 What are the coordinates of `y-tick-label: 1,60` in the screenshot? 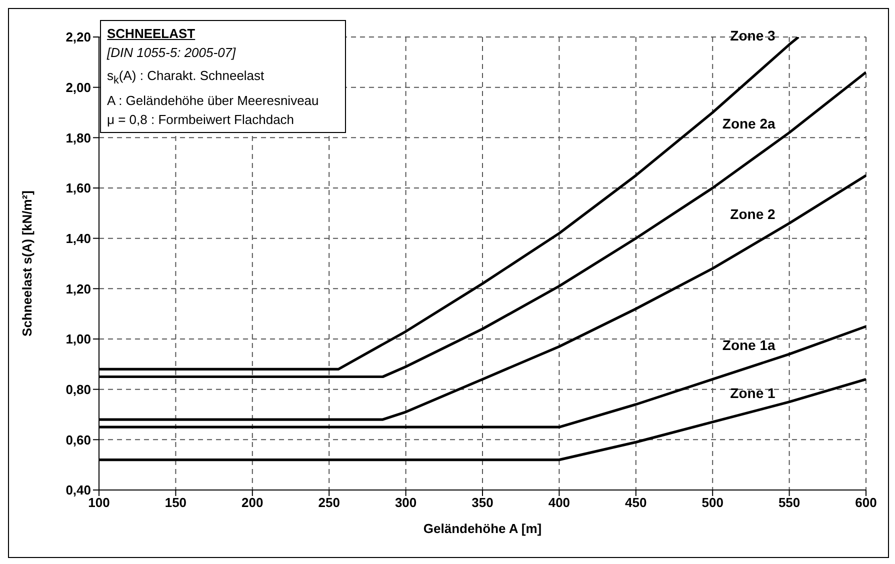 It's located at (78, 188).